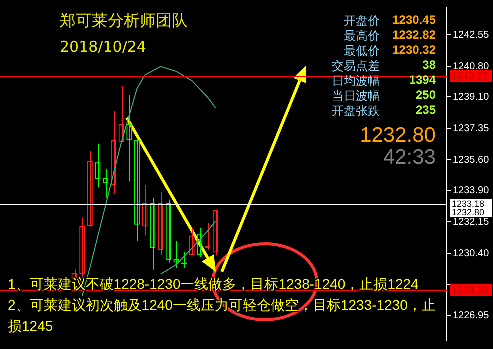  Describe the element at coordinates (356, 111) in the screenshot. I see `annotation: 开盘张跌` at that location.